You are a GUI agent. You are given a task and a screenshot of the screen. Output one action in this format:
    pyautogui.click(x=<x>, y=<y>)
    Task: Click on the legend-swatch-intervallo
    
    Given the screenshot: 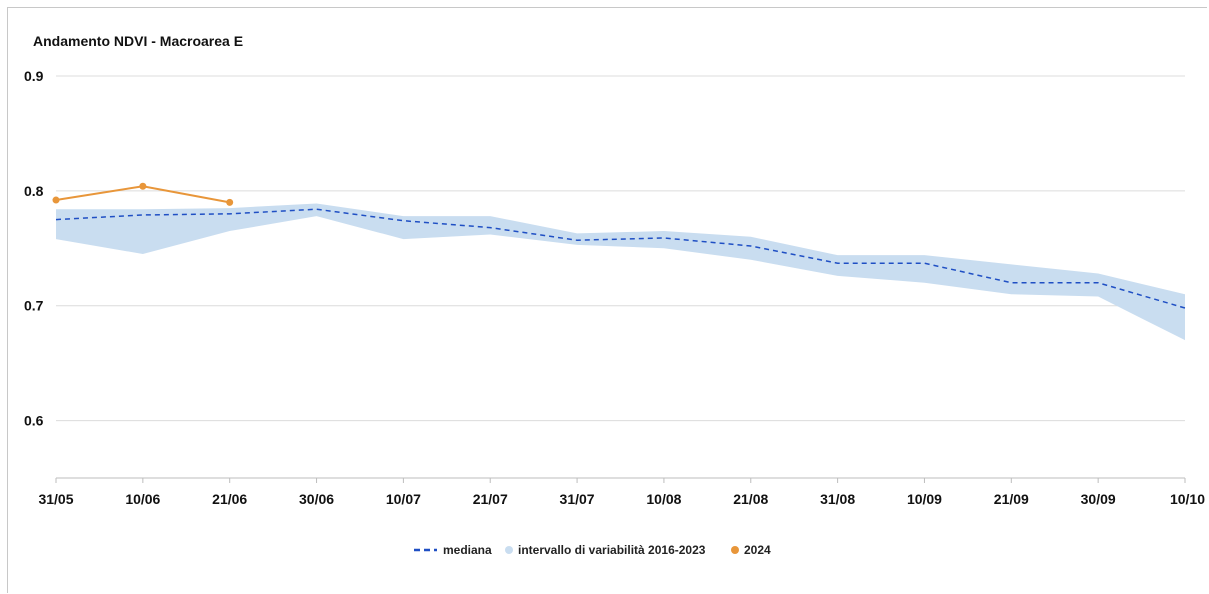 What is the action you would take?
    pyautogui.click(x=509, y=550)
    